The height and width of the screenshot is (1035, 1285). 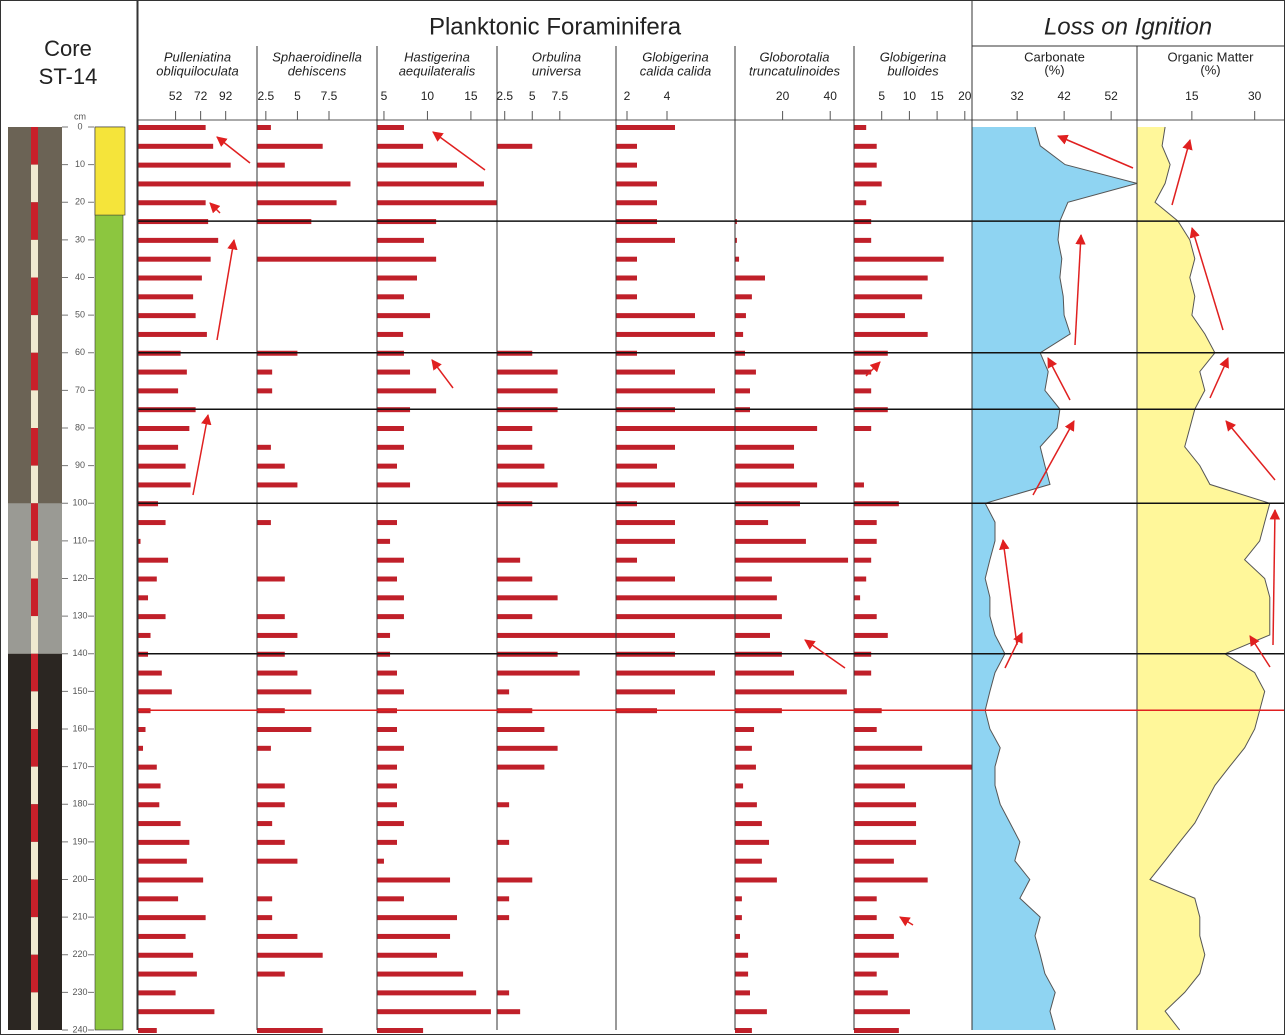 I want to click on depth-tick-label: 170, so click(x=79, y=766).